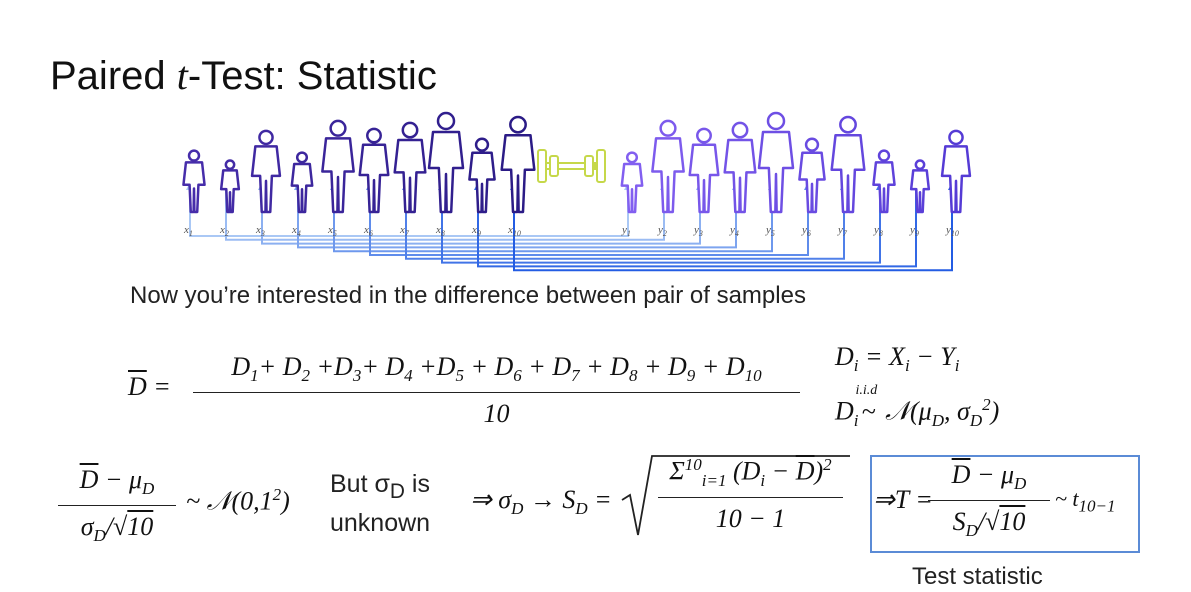 The height and width of the screenshot is (592, 1191). I want to click on sample-label: y6, so click(806, 231).